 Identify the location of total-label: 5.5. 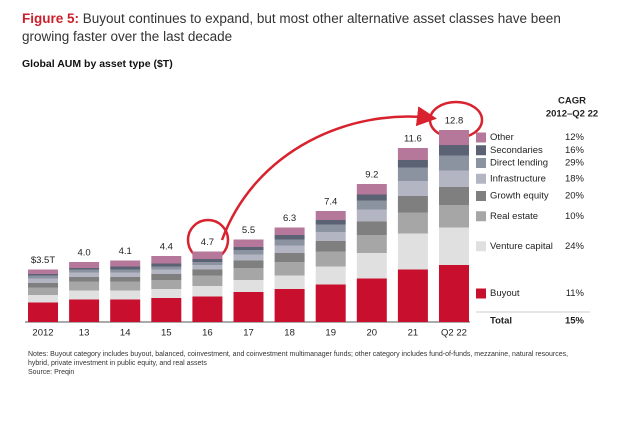
(248, 230).